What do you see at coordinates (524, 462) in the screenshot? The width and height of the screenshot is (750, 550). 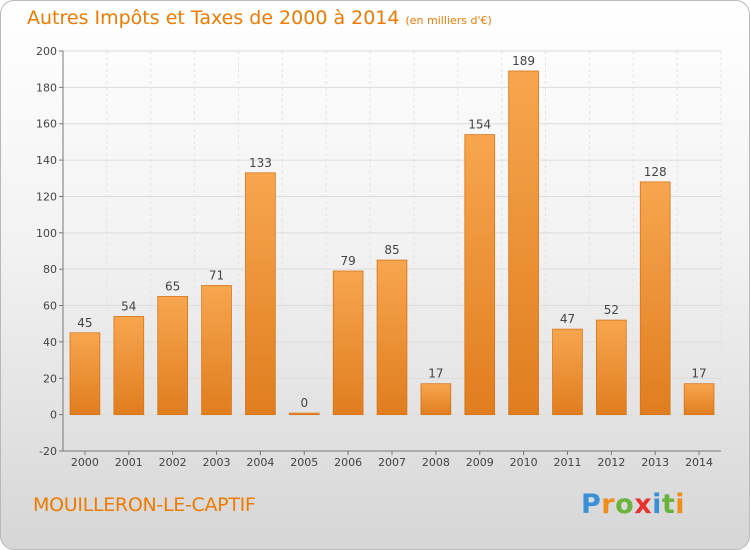 I see `x-tick-label: 2010` at bounding box center [524, 462].